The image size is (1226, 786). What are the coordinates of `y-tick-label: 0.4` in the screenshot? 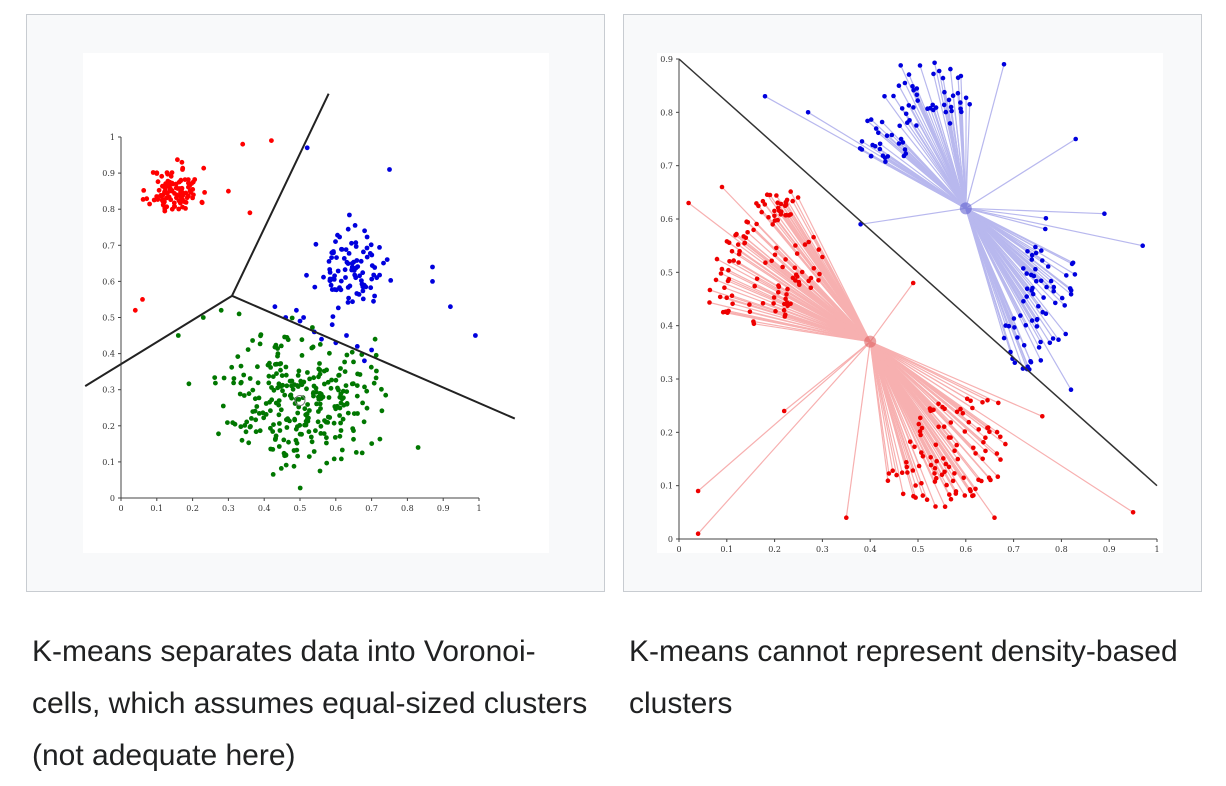 It's located at (108, 354).